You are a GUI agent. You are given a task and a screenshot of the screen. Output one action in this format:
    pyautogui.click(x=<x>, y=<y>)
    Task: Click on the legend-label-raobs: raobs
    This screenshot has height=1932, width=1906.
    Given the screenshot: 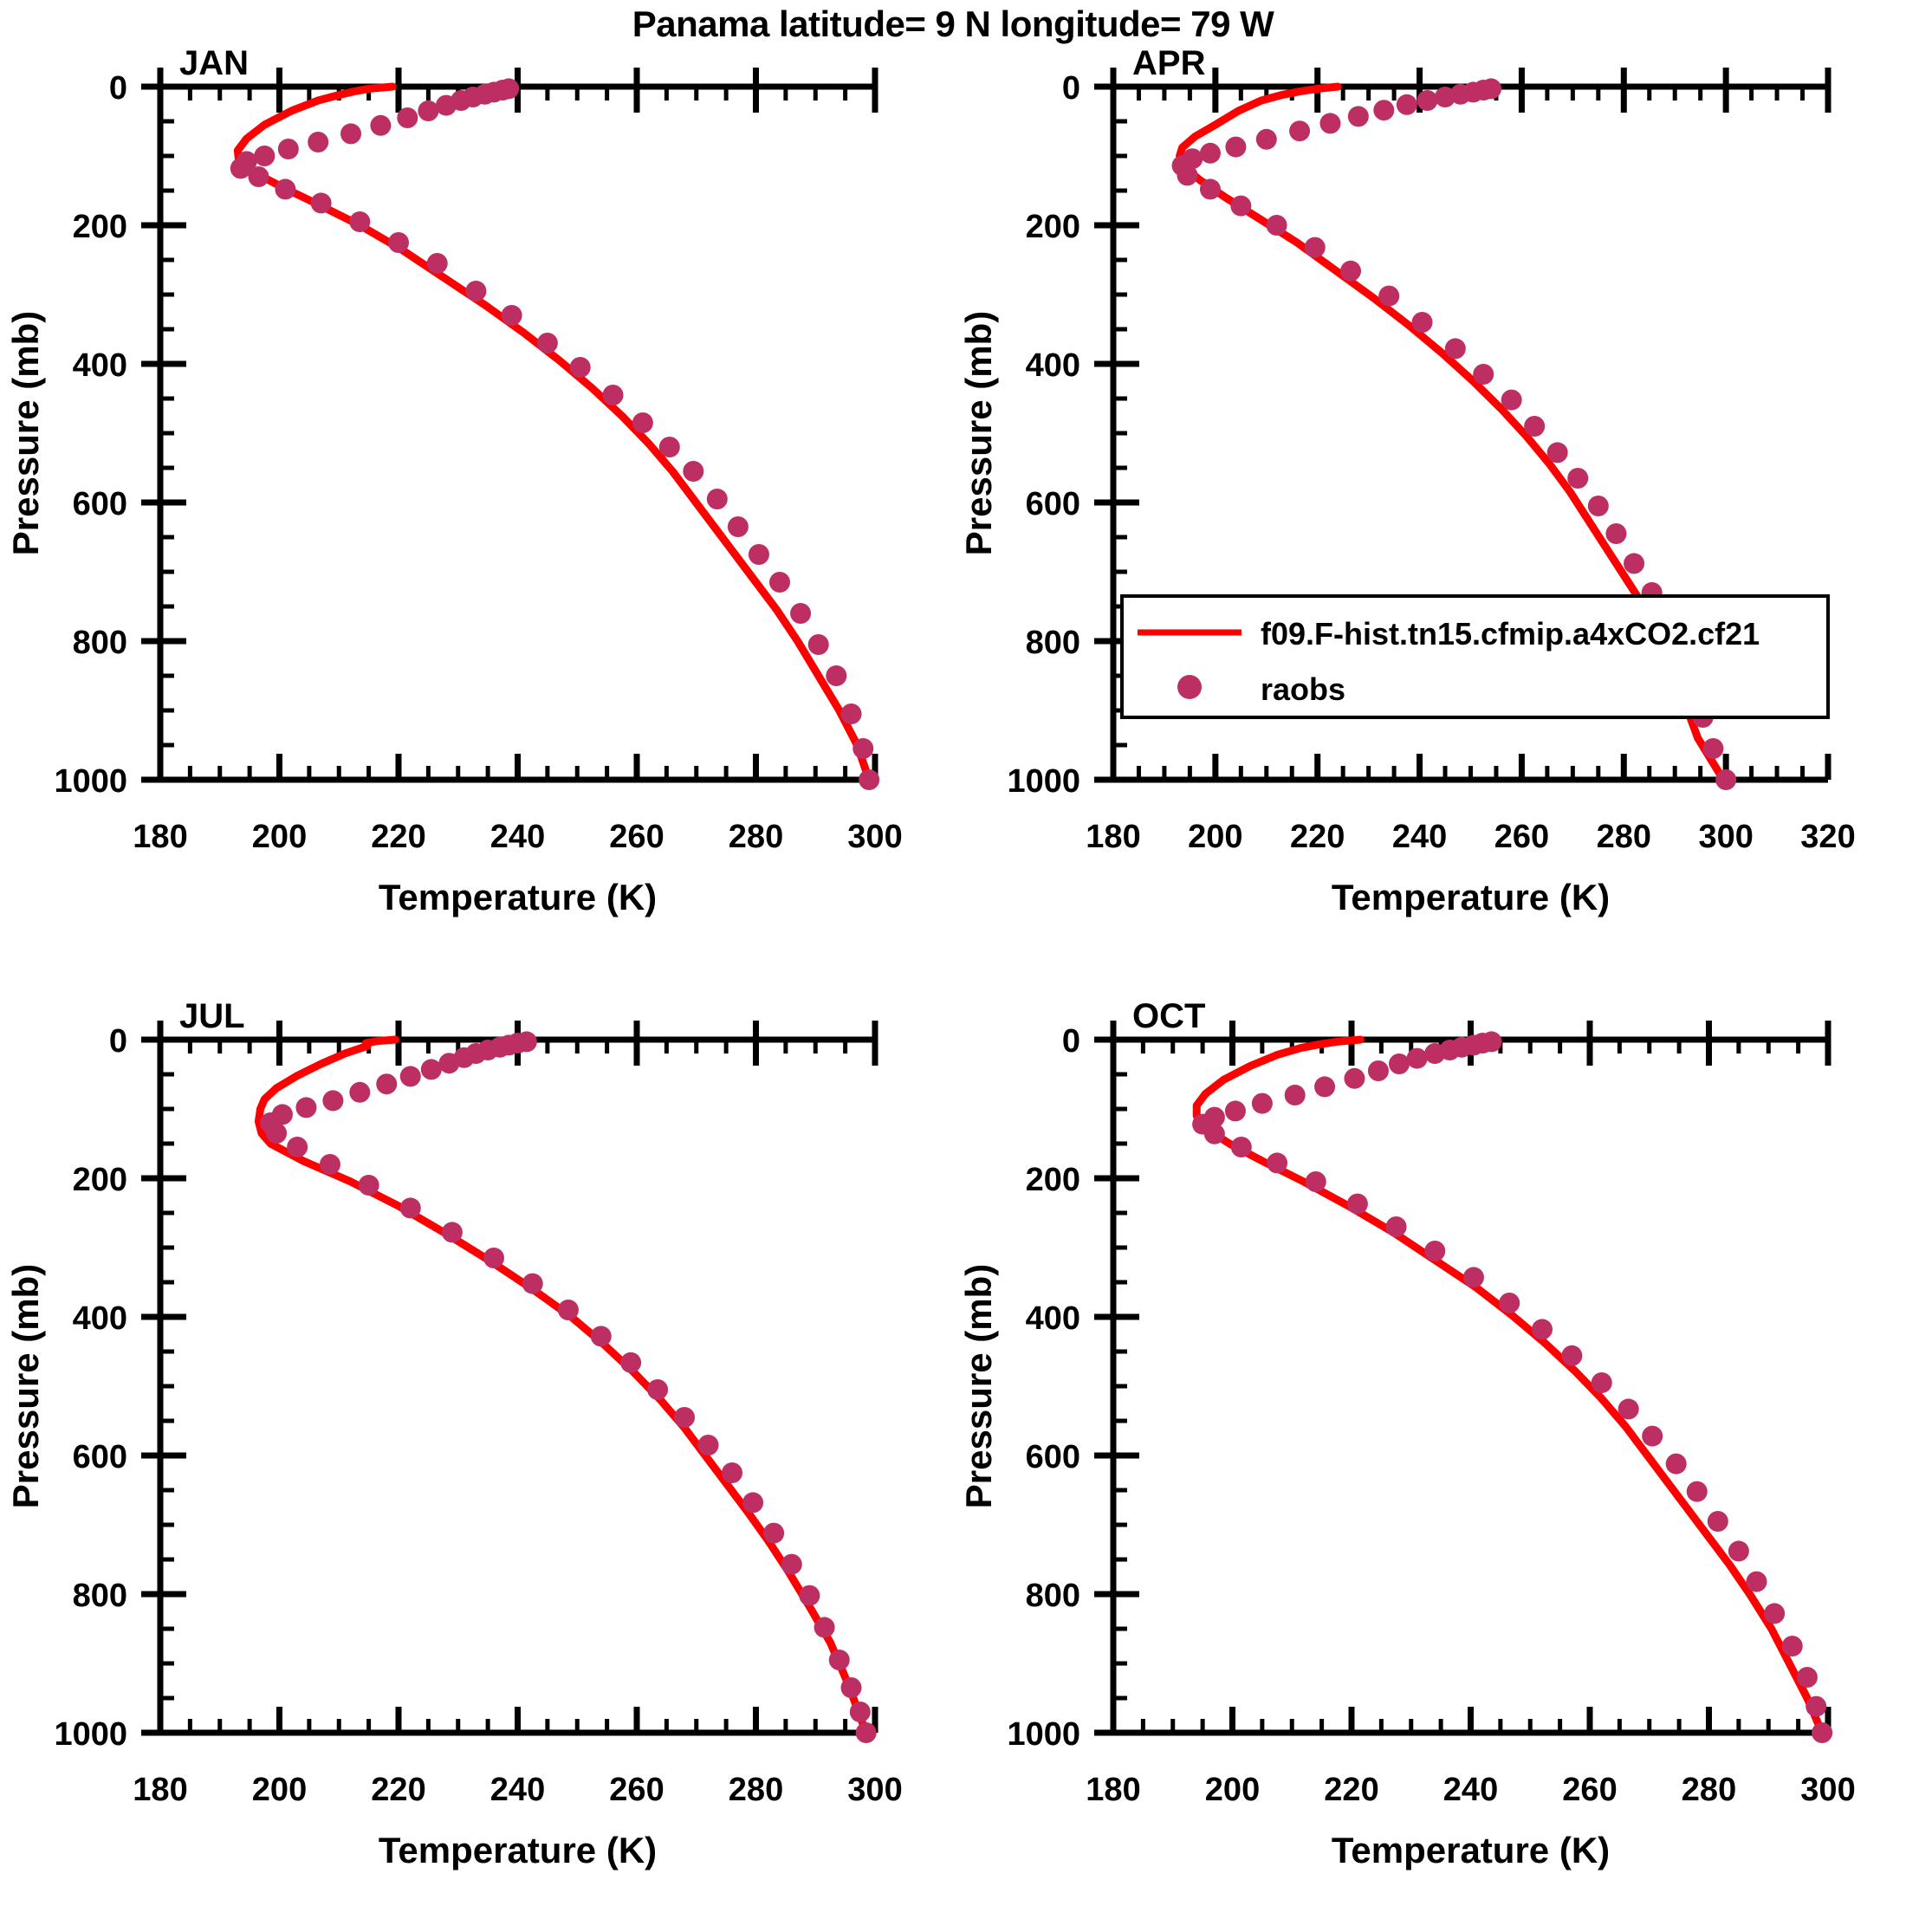 What is the action you would take?
    pyautogui.click(x=1303, y=689)
    